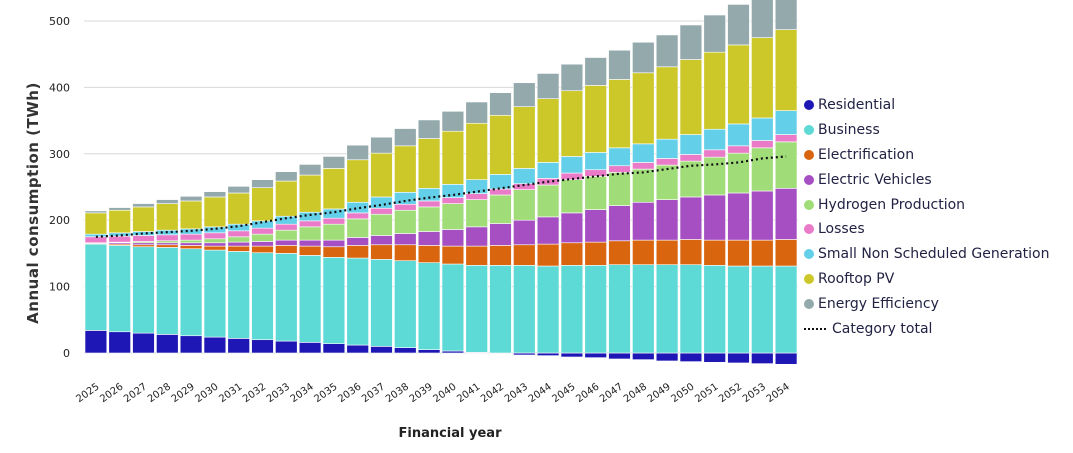 This screenshot has width=1073, height=453. What do you see at coordinates (926, 303) in the screenshot?
I see `legend-item-energy-efficiency: Energy Efficiency` at bounding box center [926, 303].